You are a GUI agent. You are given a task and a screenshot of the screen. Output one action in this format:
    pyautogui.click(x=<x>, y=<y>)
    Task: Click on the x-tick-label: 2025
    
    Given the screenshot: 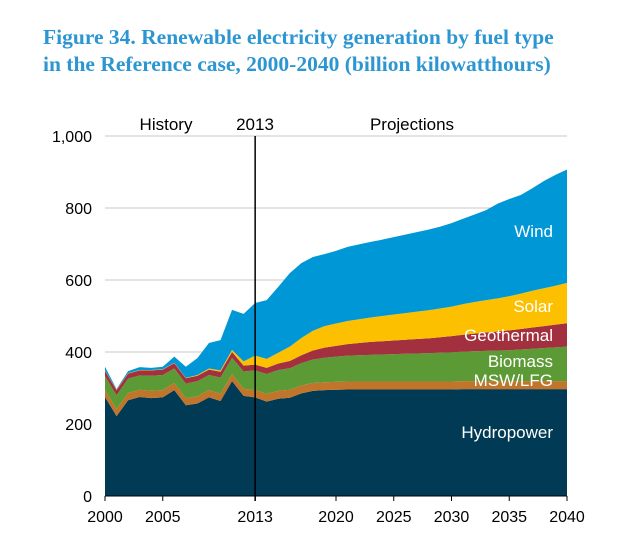 What is the action you would take?
    pyautogui.click(x=394, y=517)
    